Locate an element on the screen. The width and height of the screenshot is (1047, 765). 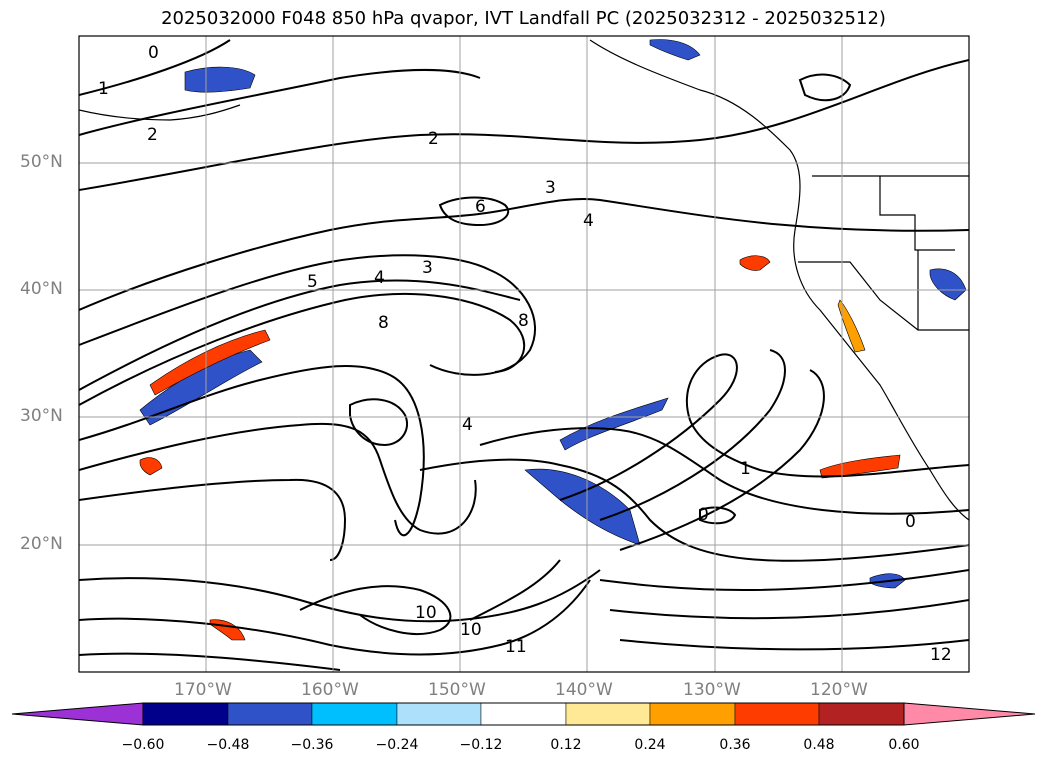
colorbar-tick-label: −0.12 is located at coordinates (481, 745).